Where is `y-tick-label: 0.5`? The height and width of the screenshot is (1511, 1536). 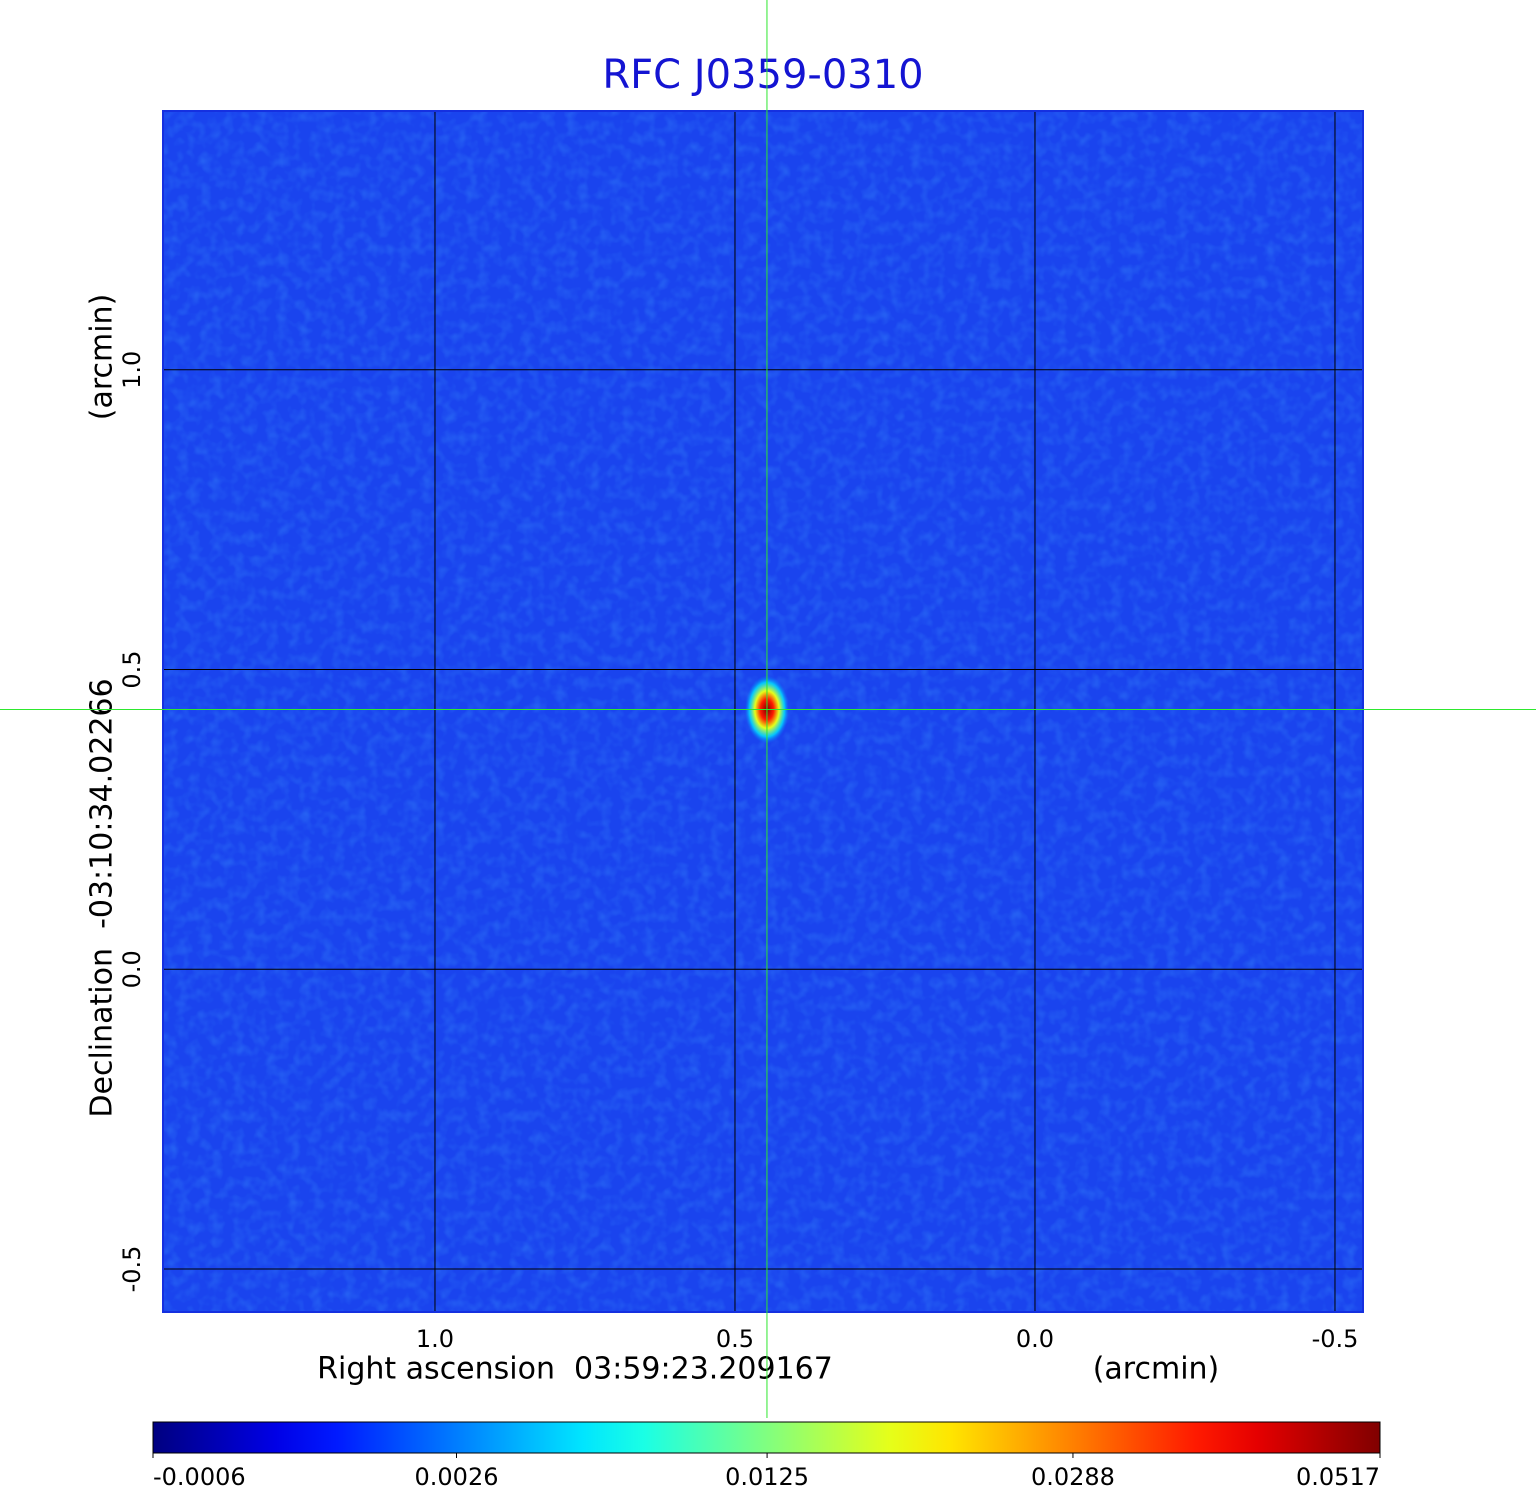 y-tick-label: 0.5 is located at coordinates (132, 669).